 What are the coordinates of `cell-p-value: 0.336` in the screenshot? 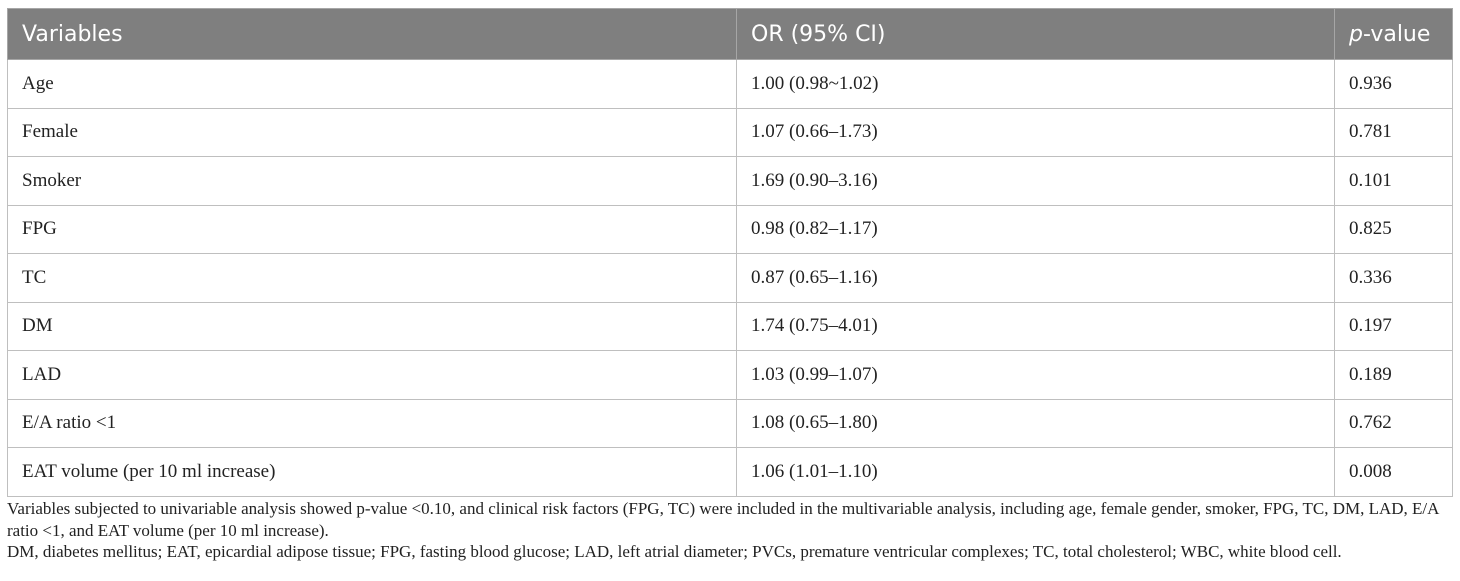 It's located at (1393, 278).